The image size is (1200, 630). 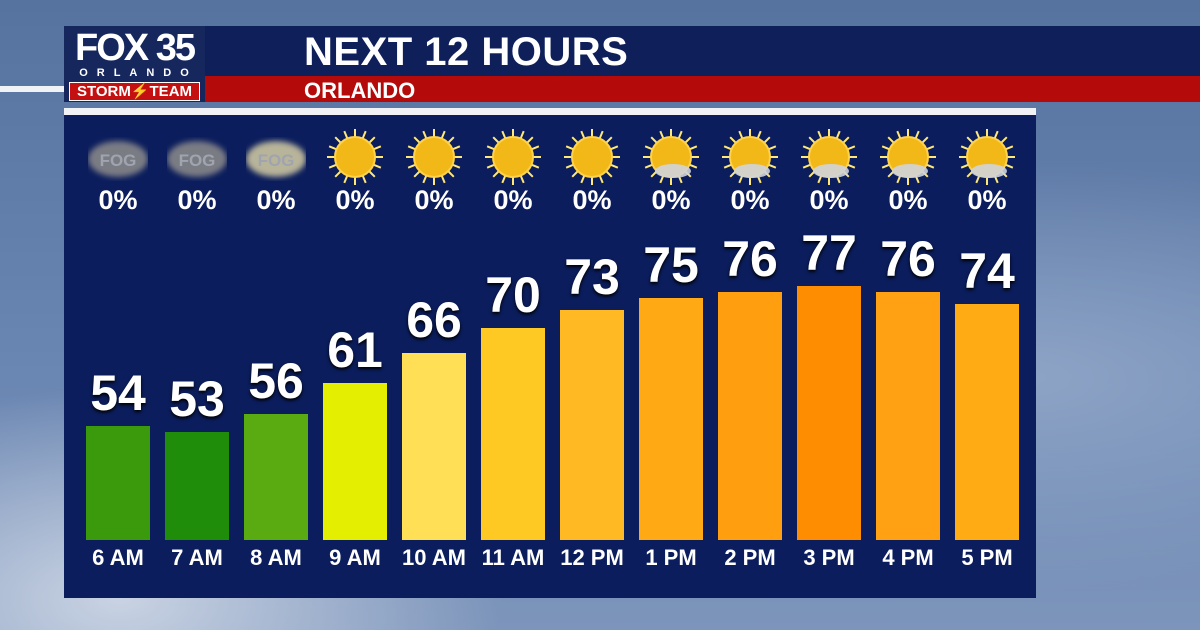 I want to click on forecast-column: FOG 0% 54 6 AM, so click(x=118, y=356).